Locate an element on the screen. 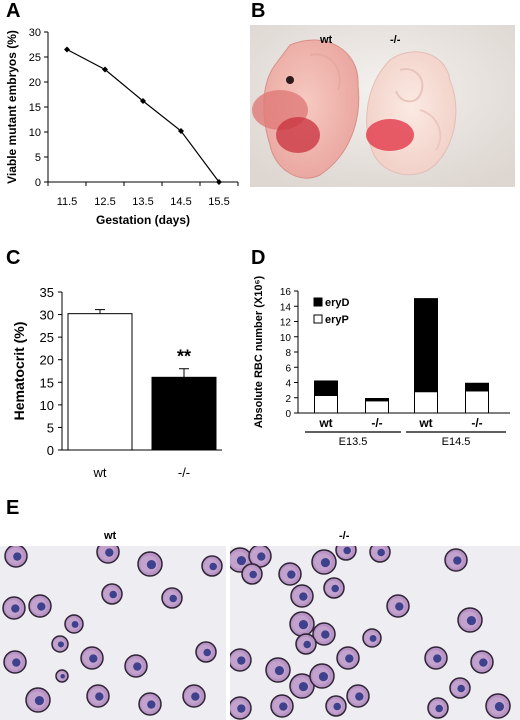 The height and width of the screenshot is (720, 520). a-x-tick-label: 12.5 is located at coordinates (104, 202).